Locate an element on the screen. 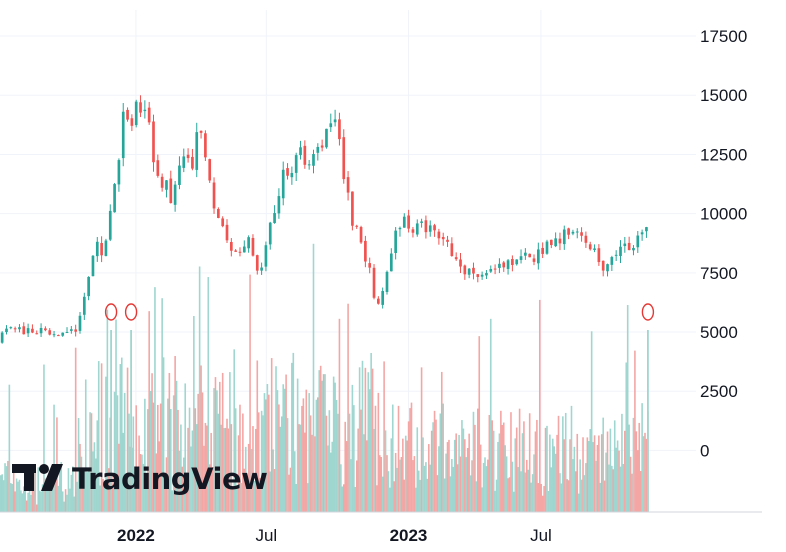 Image resolution: width=786 pixels, height=552 pixels. volume-spike-marker is located at coordinates (131, 312).